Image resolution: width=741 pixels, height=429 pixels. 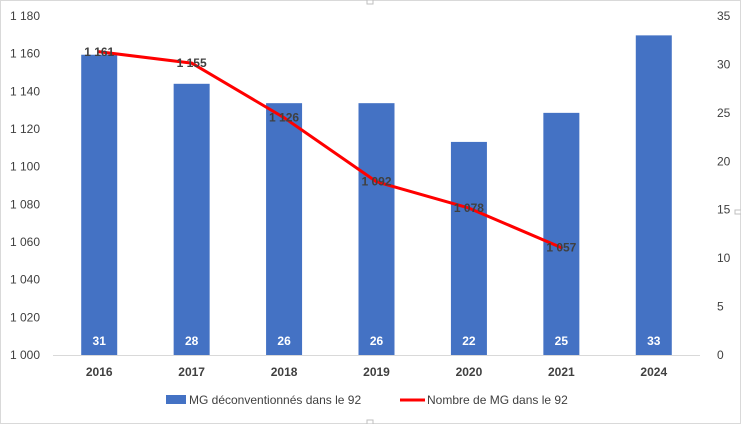 What do you see at coordinates (724, 258) in the screenshot?
I see `y-right-tick-label: 10` at bounding box center [724, 258].